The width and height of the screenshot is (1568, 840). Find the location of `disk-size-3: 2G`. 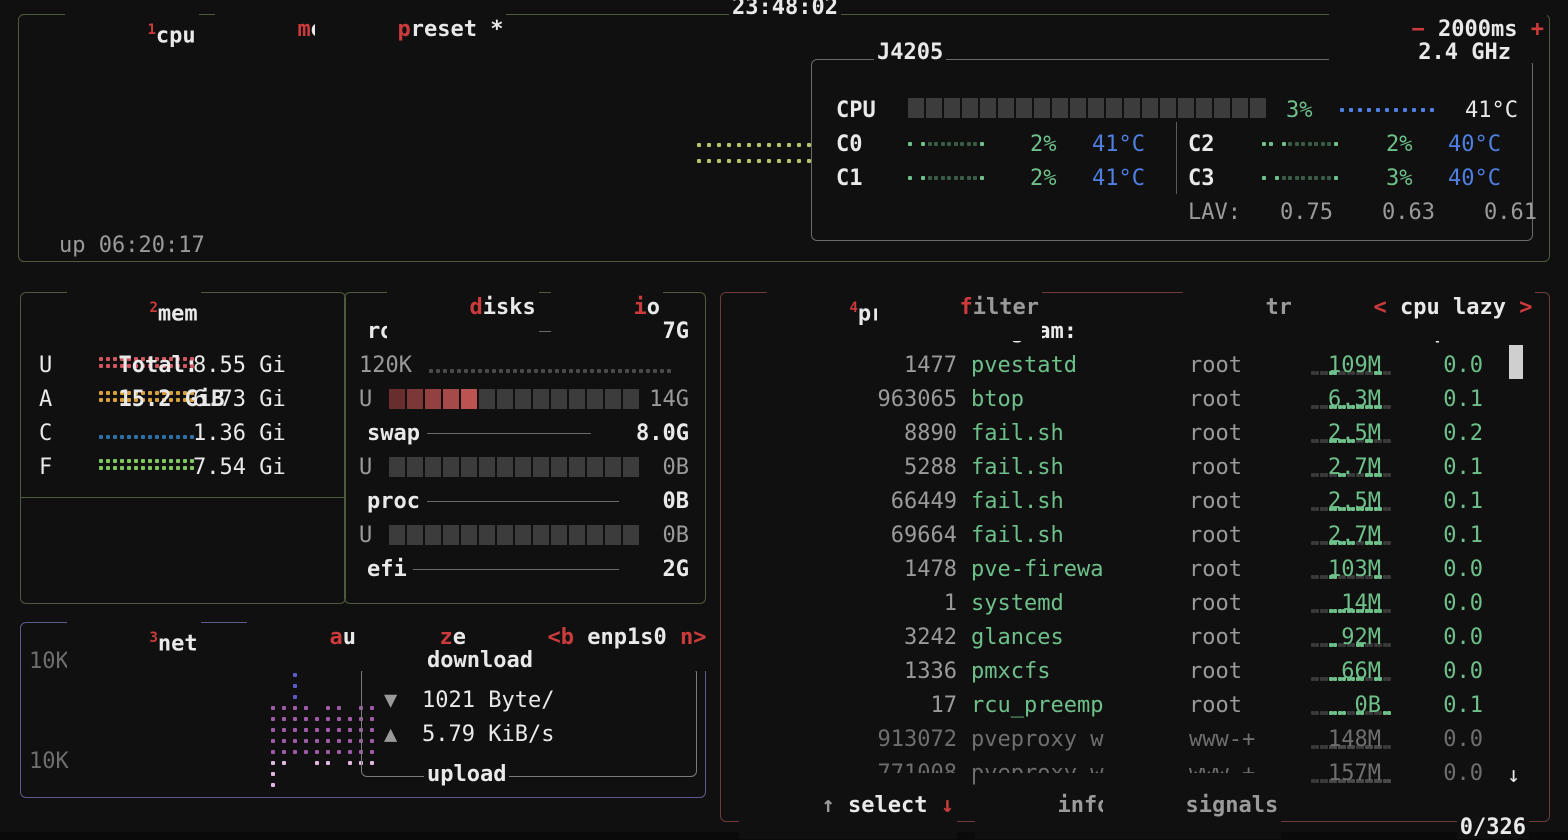

disk-size-3: 2G is located at coordinates (676, 569).